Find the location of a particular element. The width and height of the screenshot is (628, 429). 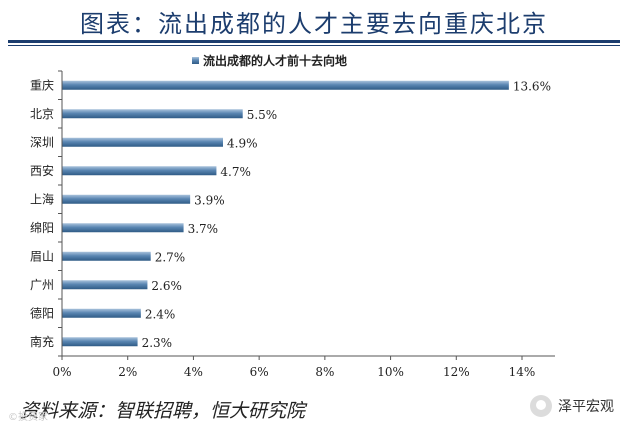

wechat-watermark: 泽平宏观 is located at coordinates (572, 406).